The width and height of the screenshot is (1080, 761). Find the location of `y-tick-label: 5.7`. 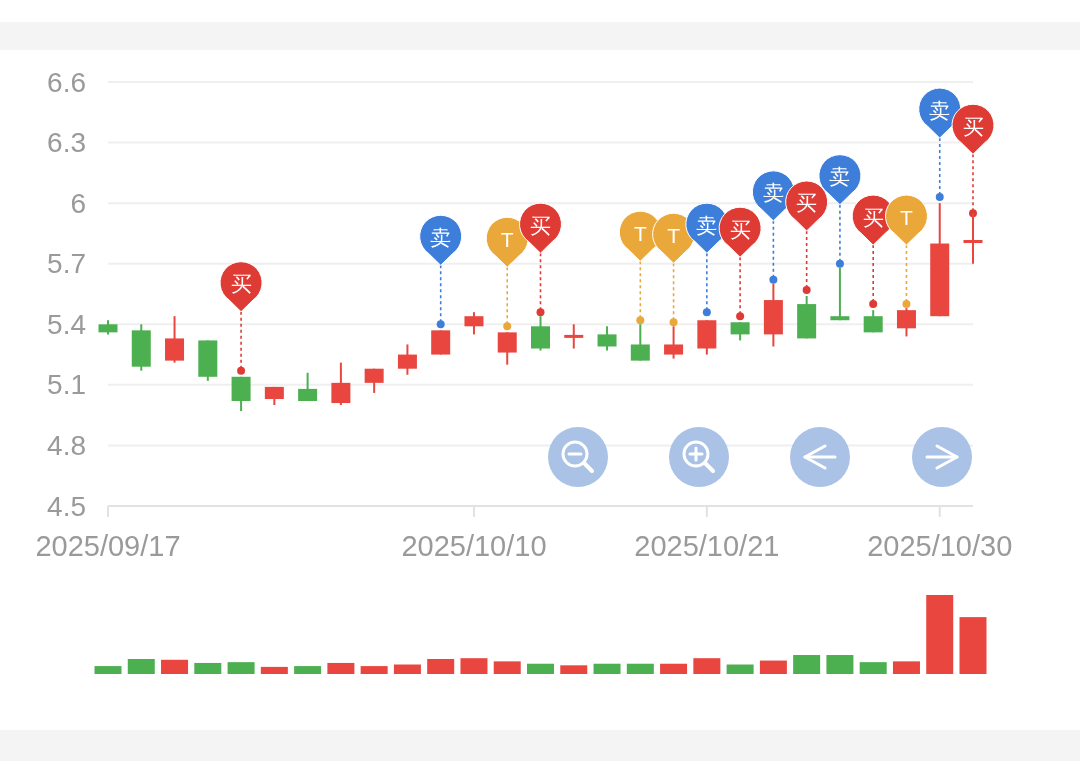

y-tick-label: 5.7 is located at coordinates (66, 264).